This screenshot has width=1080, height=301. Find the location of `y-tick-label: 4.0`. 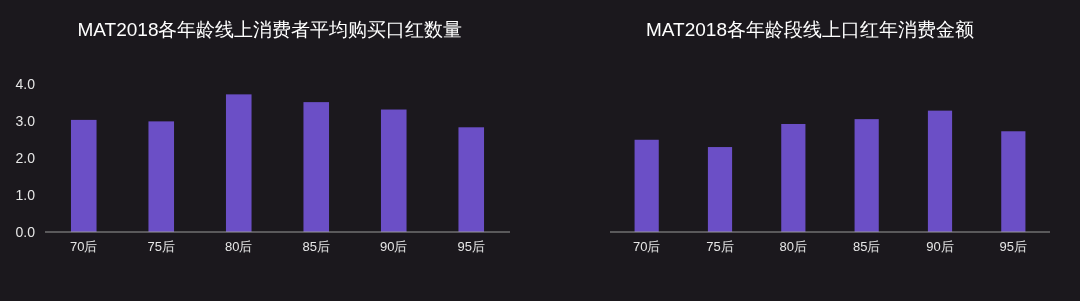

y-tick-label: 4.0 is located at coordinates (25, 84).